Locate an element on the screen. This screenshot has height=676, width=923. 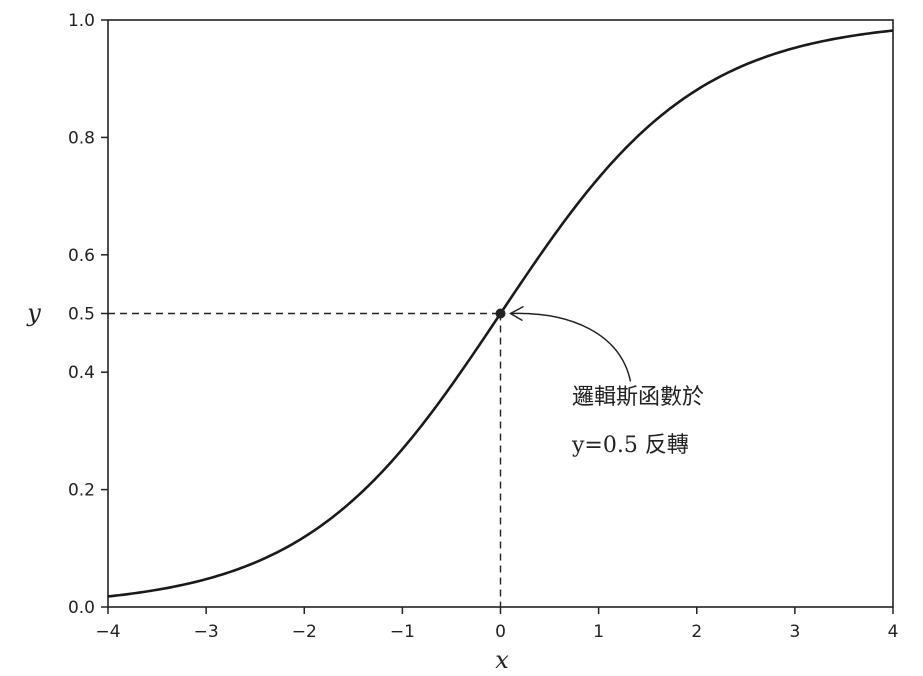
x-tick-label: −4 is located at coordinates (107, 632).